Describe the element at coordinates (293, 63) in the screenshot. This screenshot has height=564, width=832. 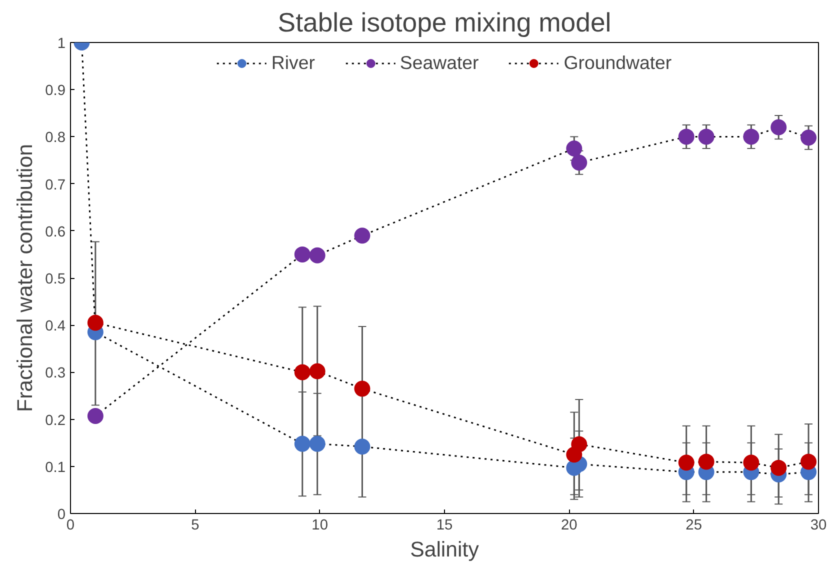
I see `legend-label: River` at that location.